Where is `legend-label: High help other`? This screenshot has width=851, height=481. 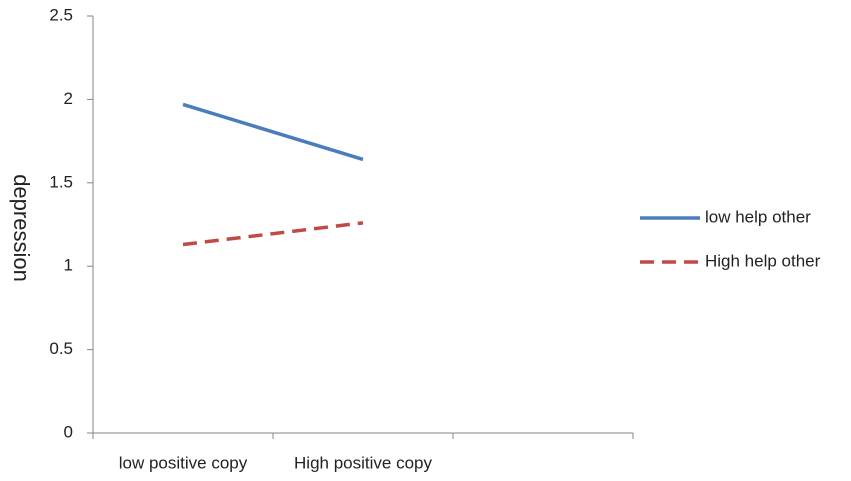
legend-label: High help other is located at coordinates (763, 260).